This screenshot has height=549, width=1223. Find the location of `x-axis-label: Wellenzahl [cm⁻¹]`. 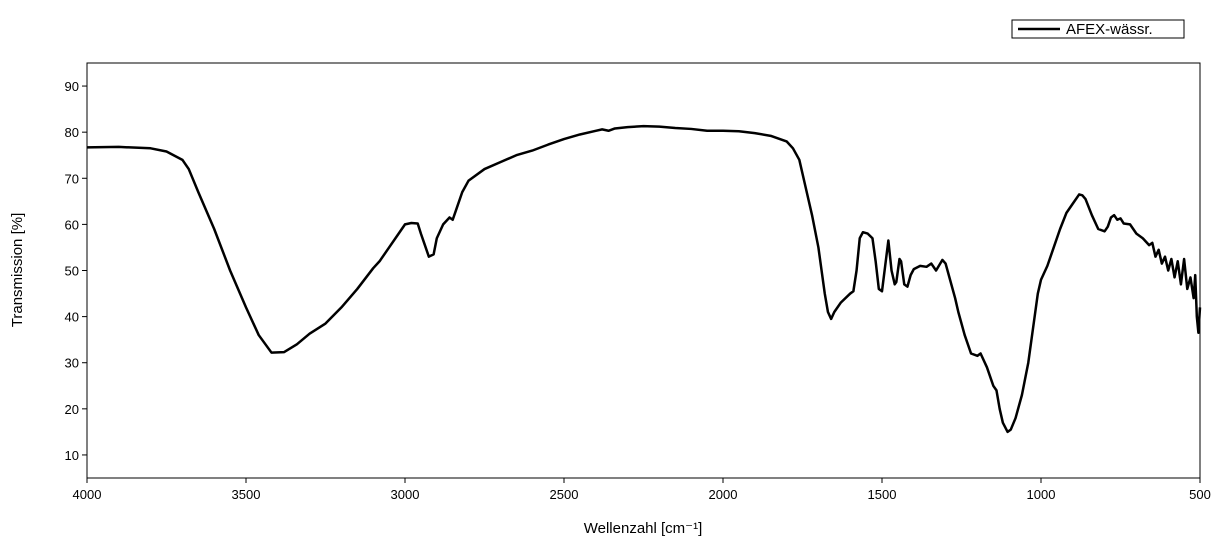

x-axis-label: Wellenzahl [cm⁻¹] is located at coordinates (643, 528).